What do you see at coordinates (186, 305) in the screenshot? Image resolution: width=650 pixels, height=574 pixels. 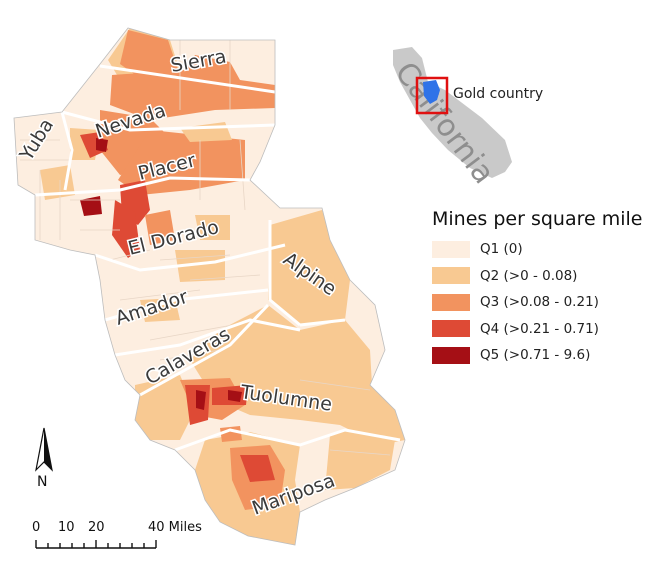 I see `boundary-amador-calaveras` at bounding box center [186, 305].